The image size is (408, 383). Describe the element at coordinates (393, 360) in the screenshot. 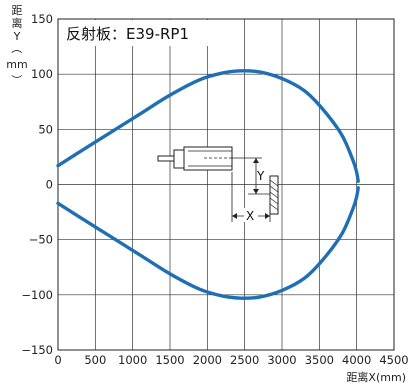

I see `x-tick-label: 4500` at that location.